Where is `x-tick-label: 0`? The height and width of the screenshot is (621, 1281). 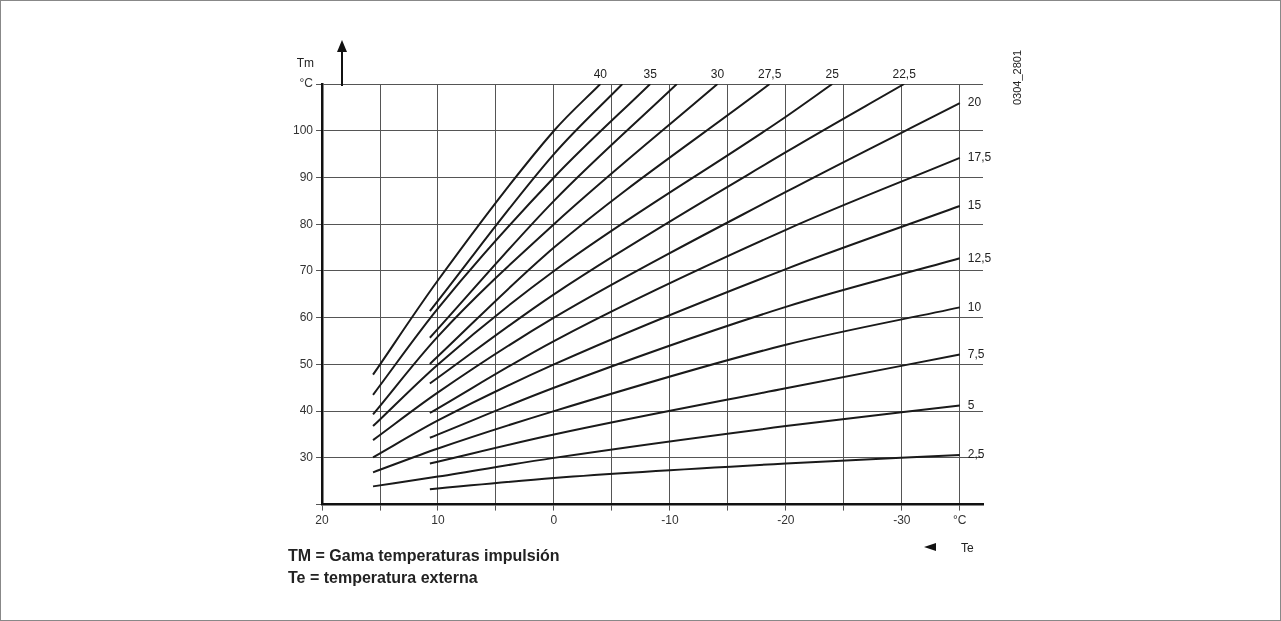 x-tick-label: 0 is located at coordinates (554, 520).